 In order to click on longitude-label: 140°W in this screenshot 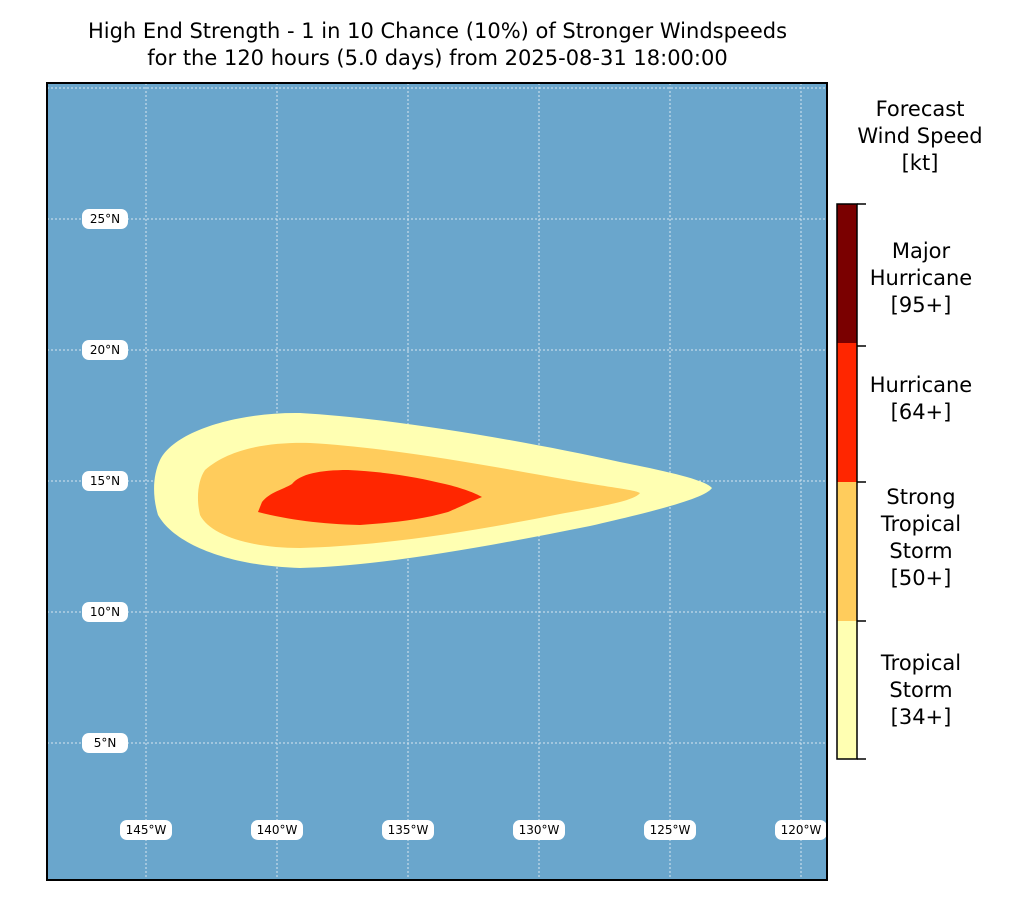, I will do `click(277, 830)`.